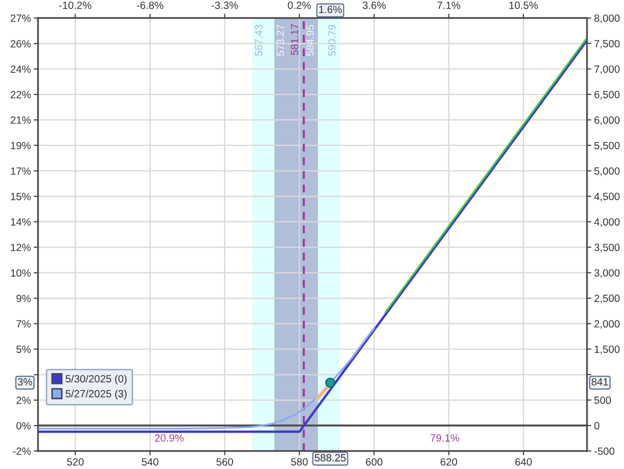  I want to click on x2-tick-label: -6.8%, so click(150, 5).